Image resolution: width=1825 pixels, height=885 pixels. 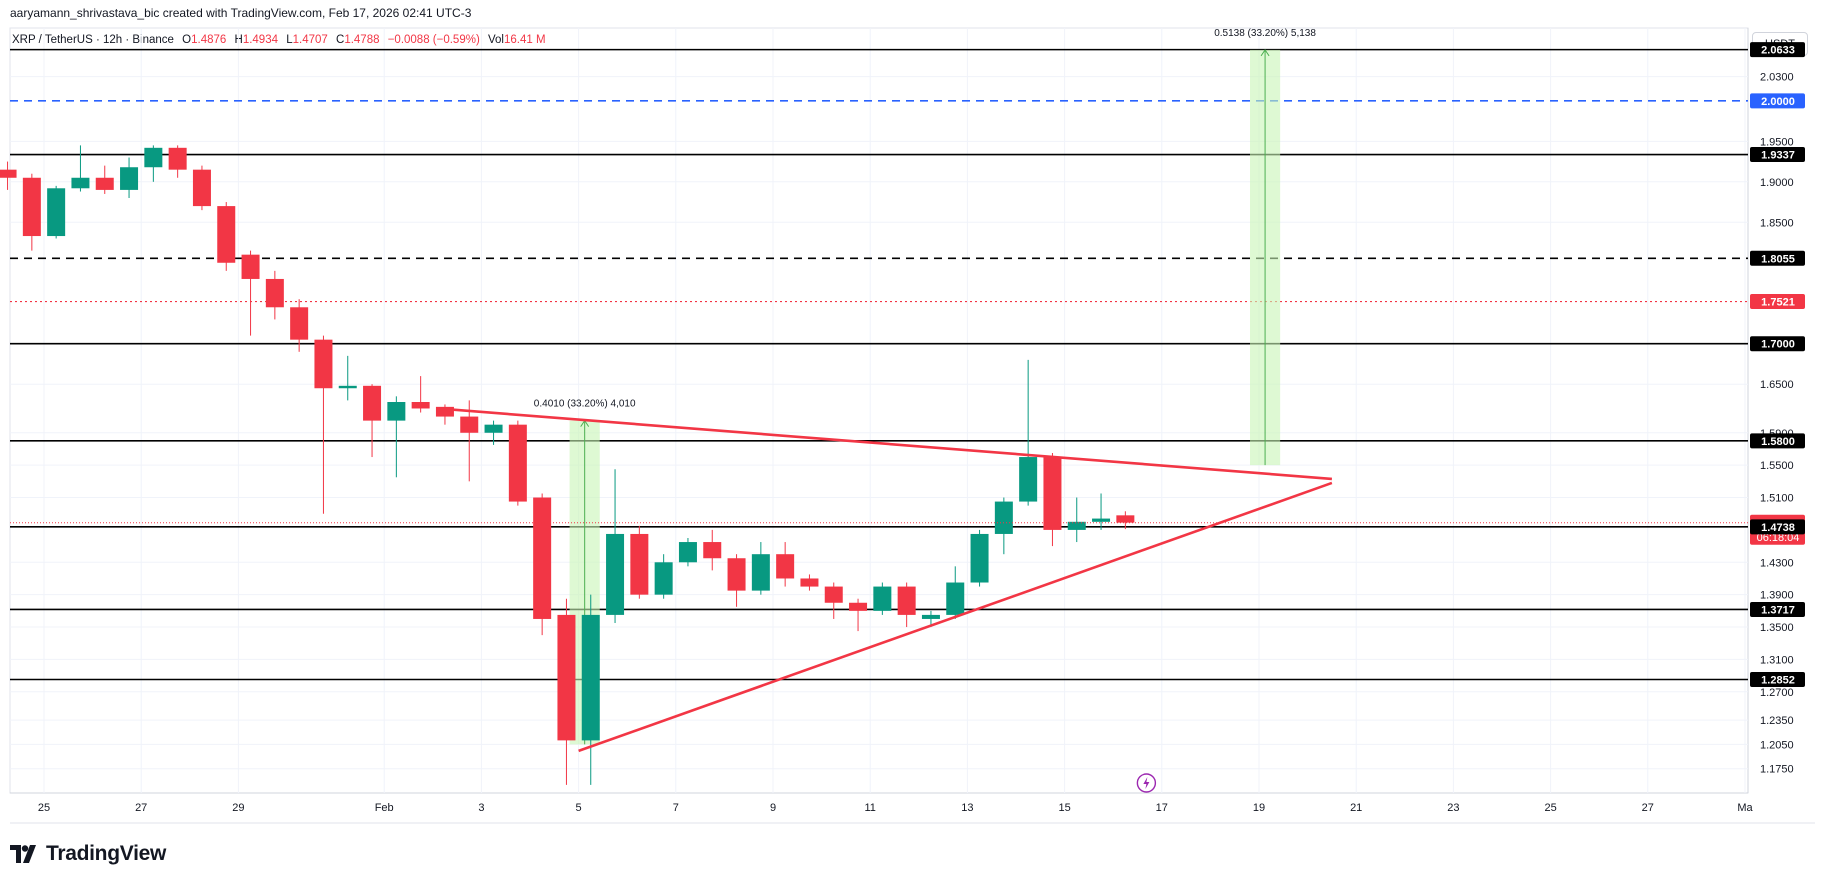 What do you see at coordinates (340, 40) in the screenshot?
I see `close-label: C` at bounding box center [340, 40].